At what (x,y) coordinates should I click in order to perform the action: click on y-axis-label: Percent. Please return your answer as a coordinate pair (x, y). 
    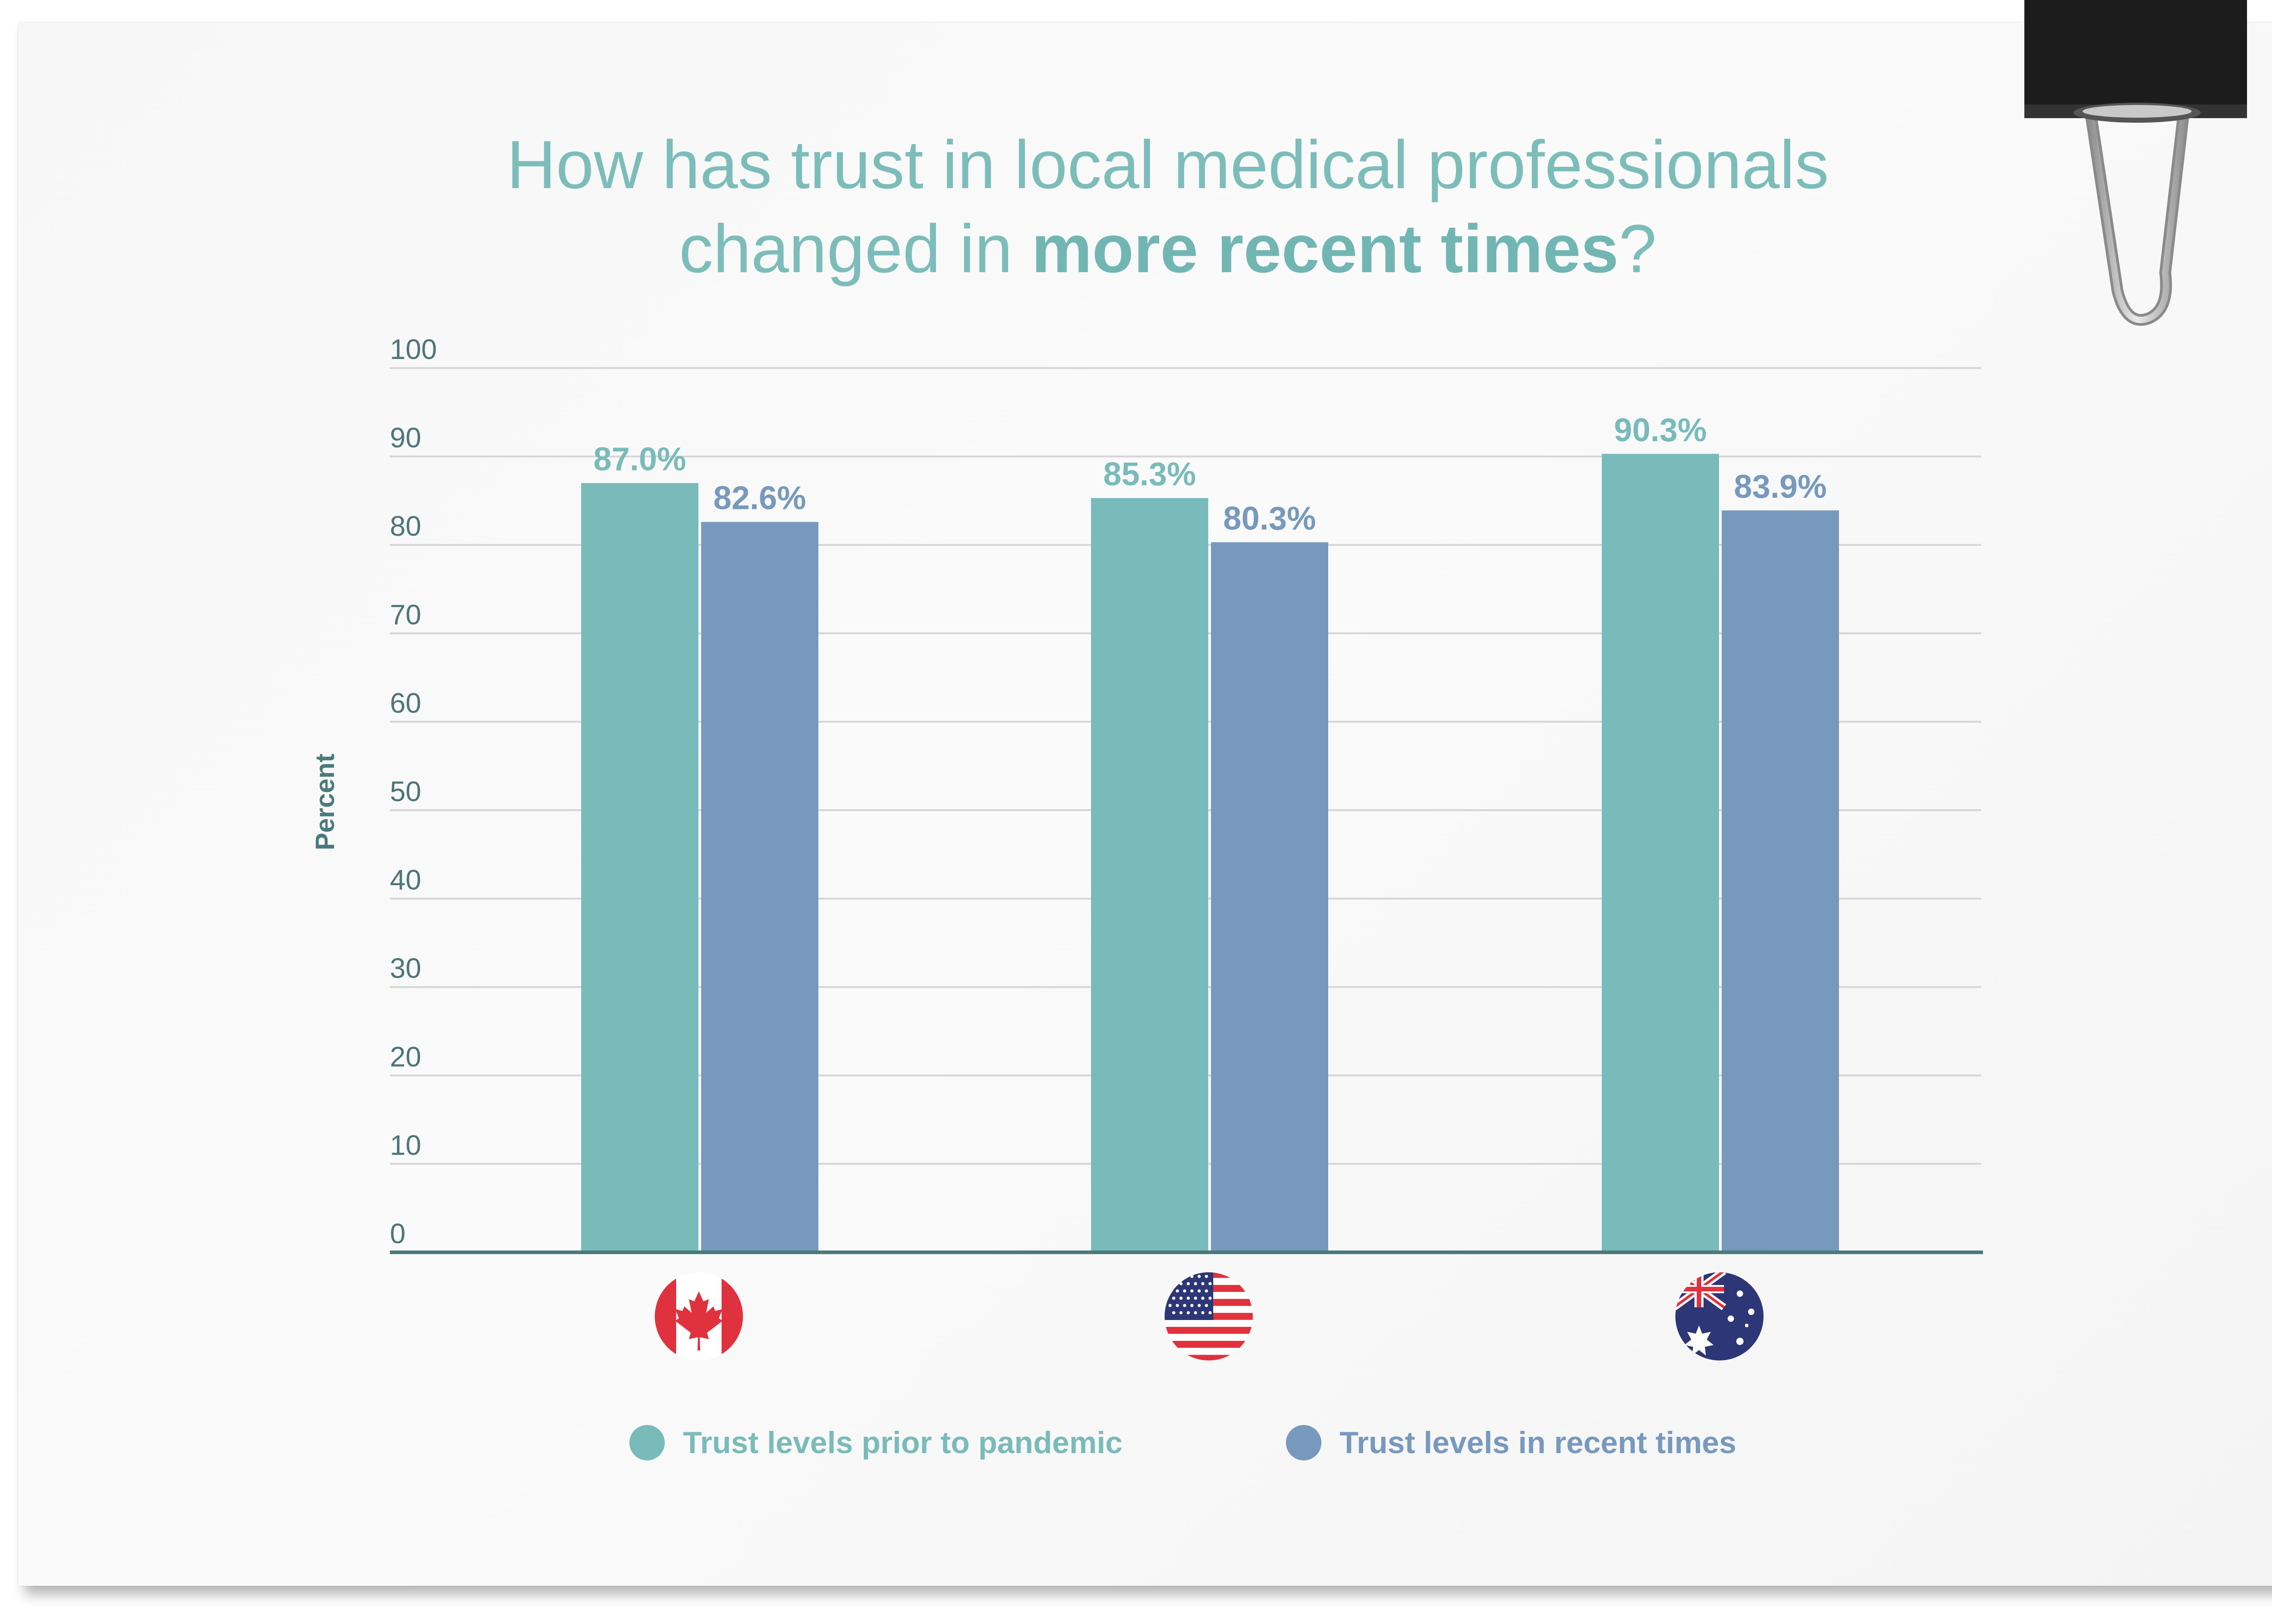
    Looking at the image, I should click on (325, 802).